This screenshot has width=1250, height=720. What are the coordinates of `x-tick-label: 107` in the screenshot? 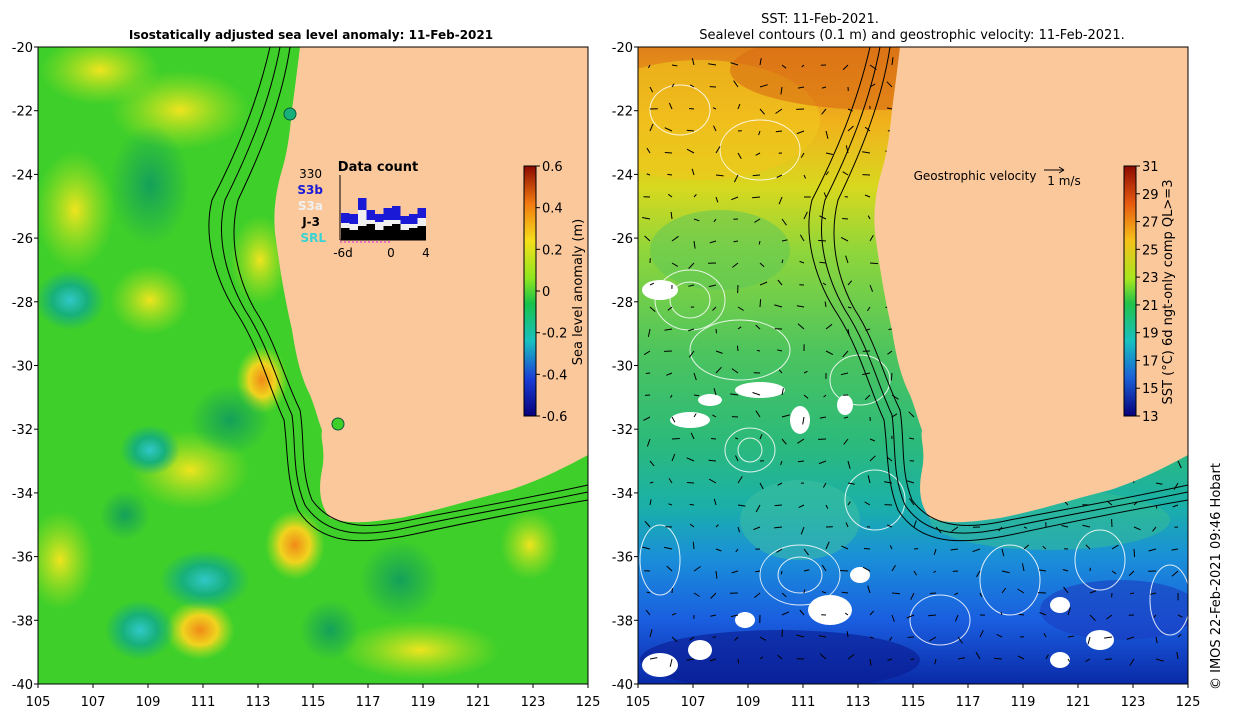 It's located at (93, 702).